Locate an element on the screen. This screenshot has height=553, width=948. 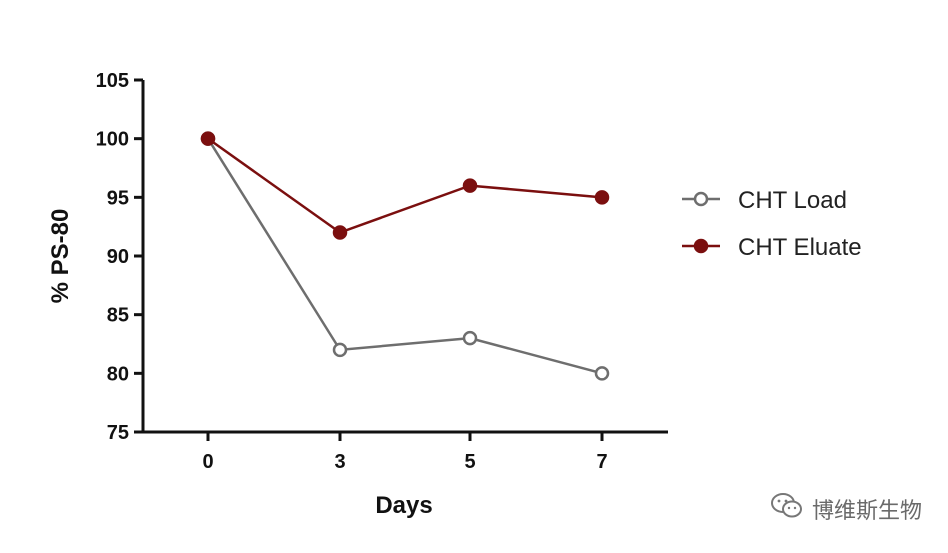
legend: CHT Load CHT Eluate is located at coordinates (772, 224).